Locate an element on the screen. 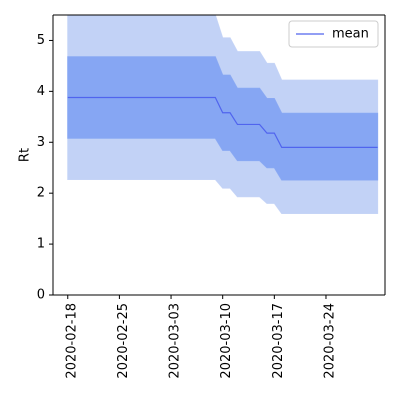 The width and height of the screenshot is (400, 404). x-tick-label: 2020-02-18 is located at coordinates (71, 341).